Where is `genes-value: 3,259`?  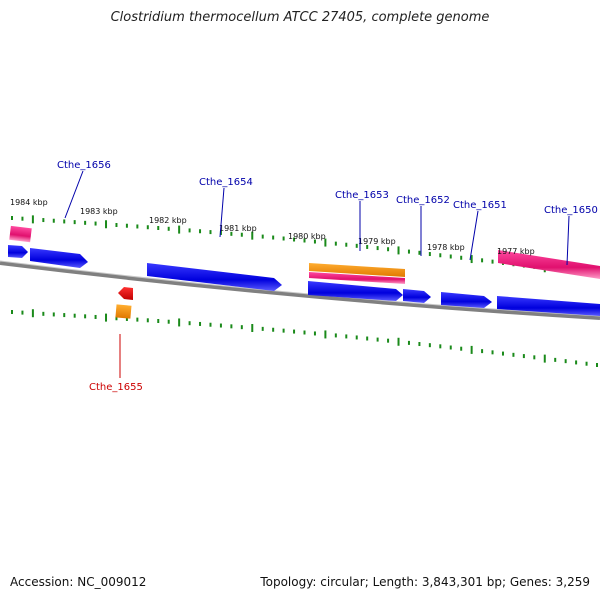
genes-value: 3,259 is located at coordinates (572, 582).